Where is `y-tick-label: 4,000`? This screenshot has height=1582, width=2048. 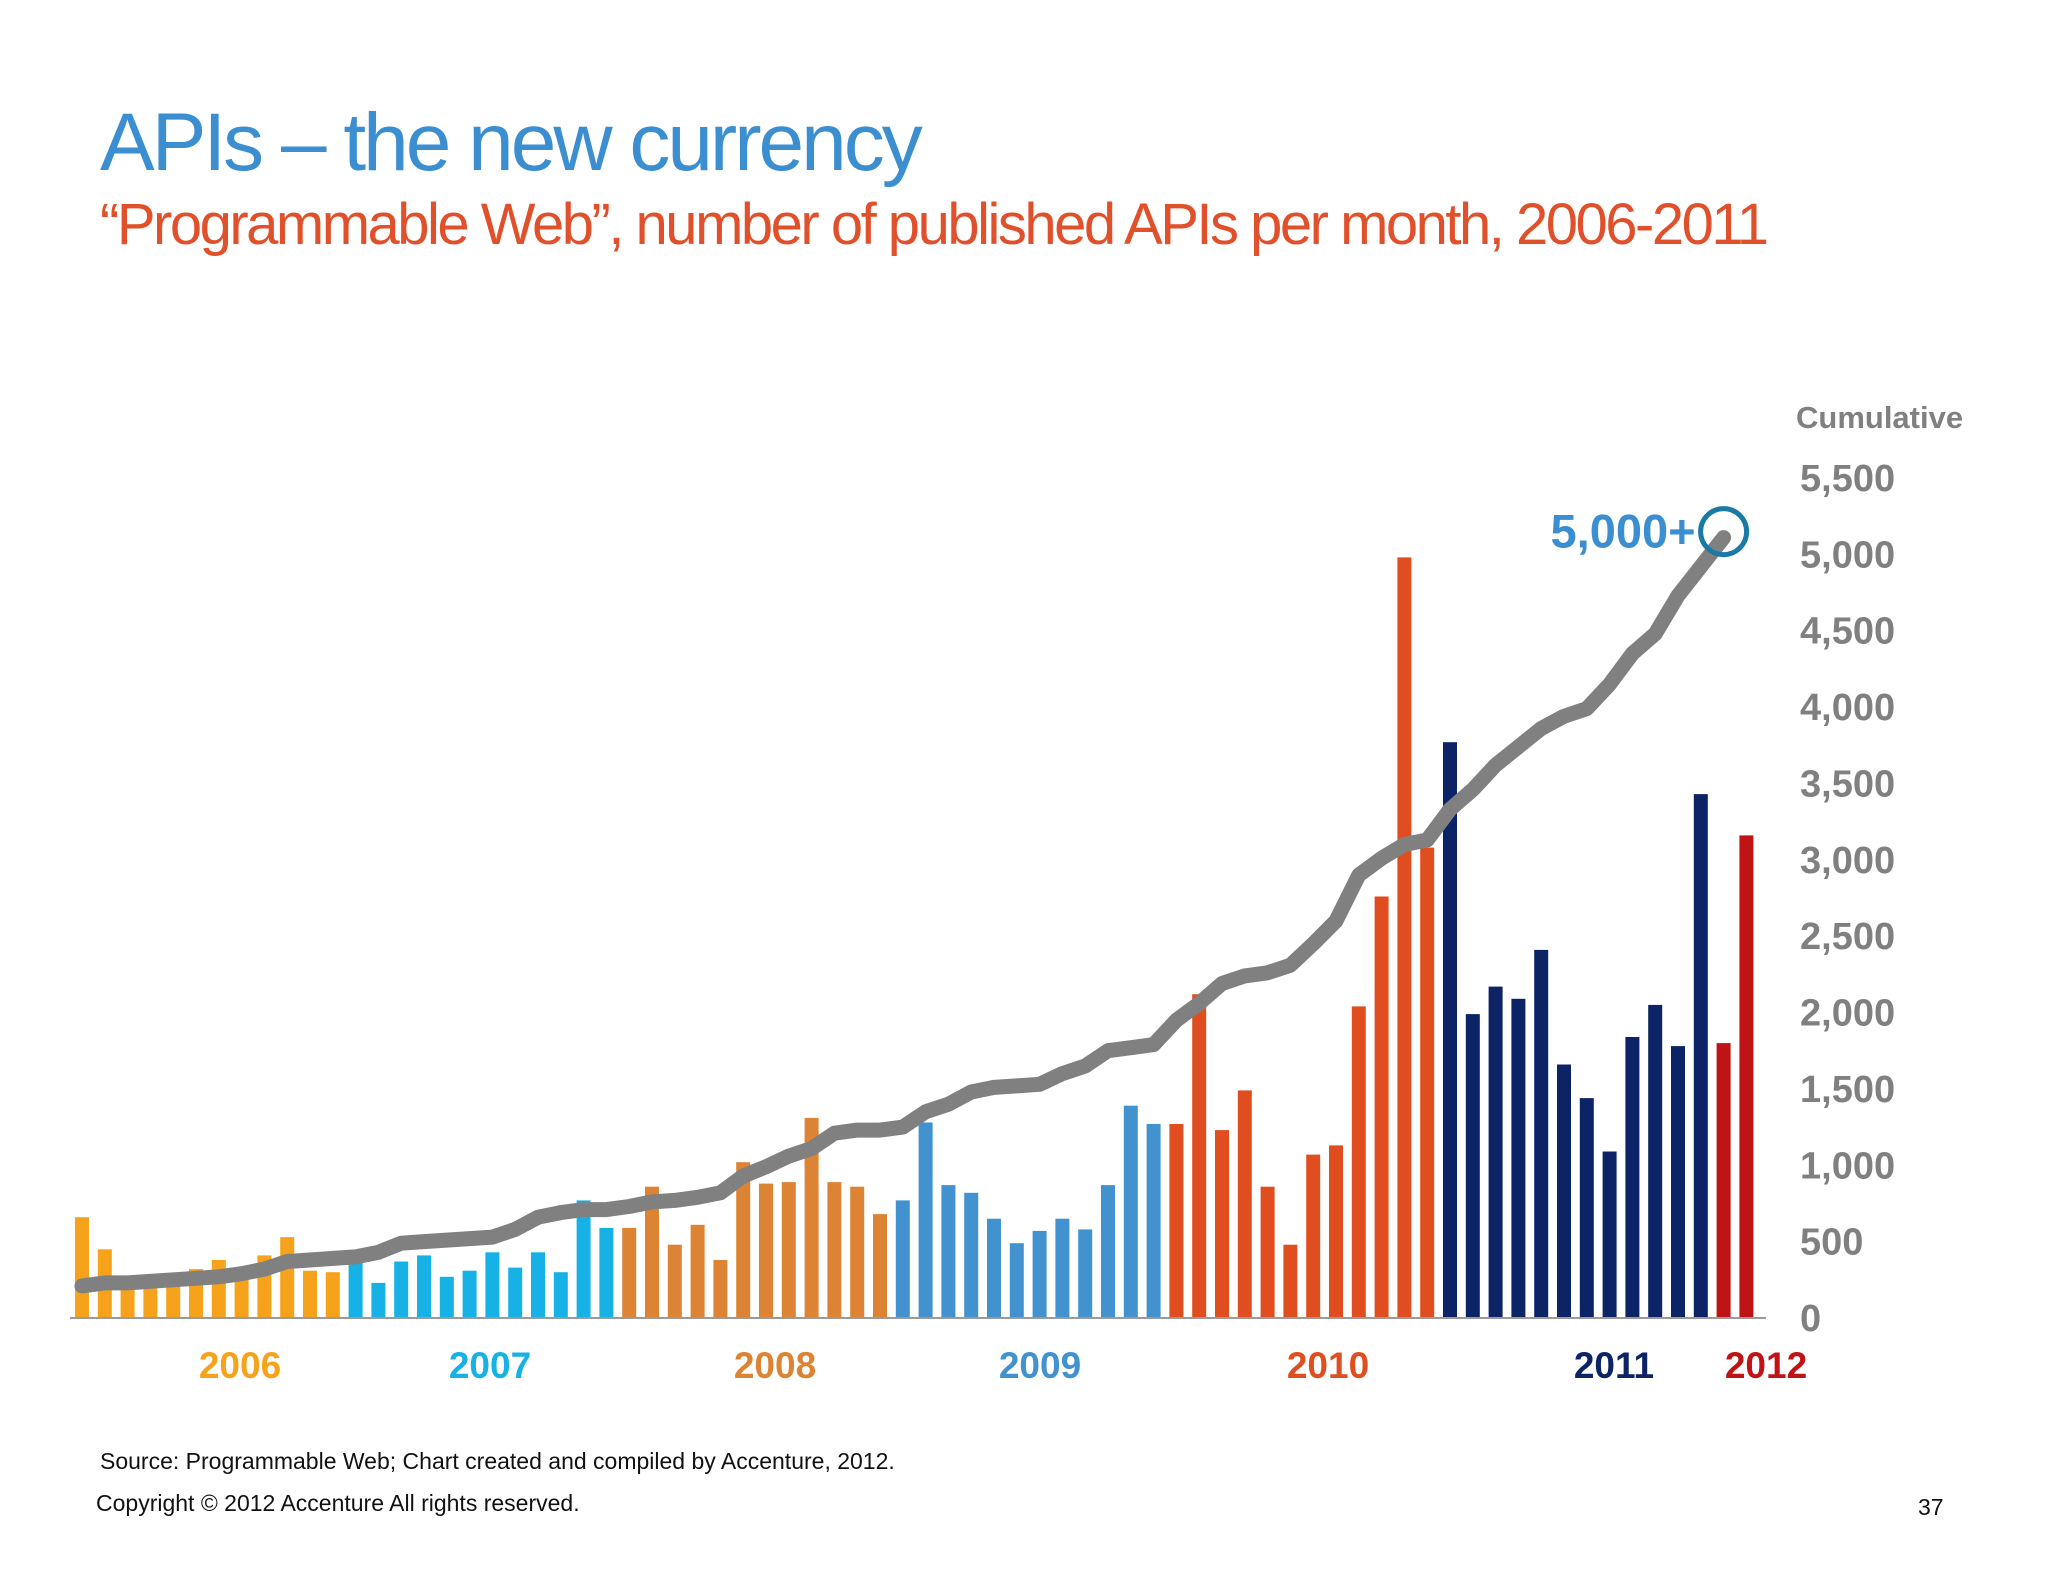
y-tick-label: 4,000 is located at coordinates (1847, 708).